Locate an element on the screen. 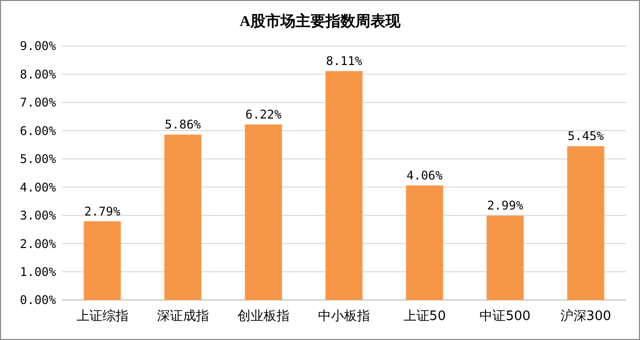 The width and height of the screenshot is (640, 340). x-tick-label: 中小板指 is located at coordinates (344, 316).